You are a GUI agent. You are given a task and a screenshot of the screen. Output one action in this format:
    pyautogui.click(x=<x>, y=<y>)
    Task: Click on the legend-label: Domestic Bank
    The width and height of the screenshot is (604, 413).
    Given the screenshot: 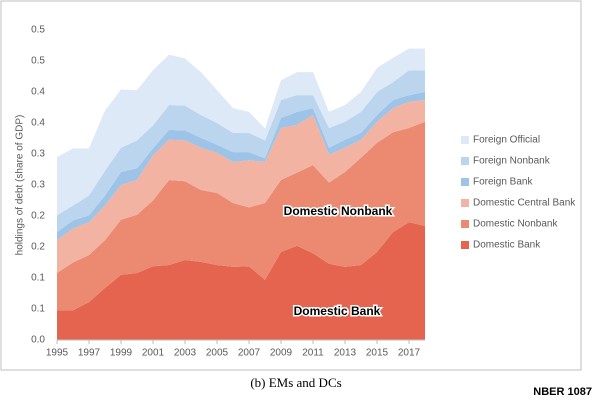 What is the action you would take?
    pyautogui.click(x=507, y=245)
    